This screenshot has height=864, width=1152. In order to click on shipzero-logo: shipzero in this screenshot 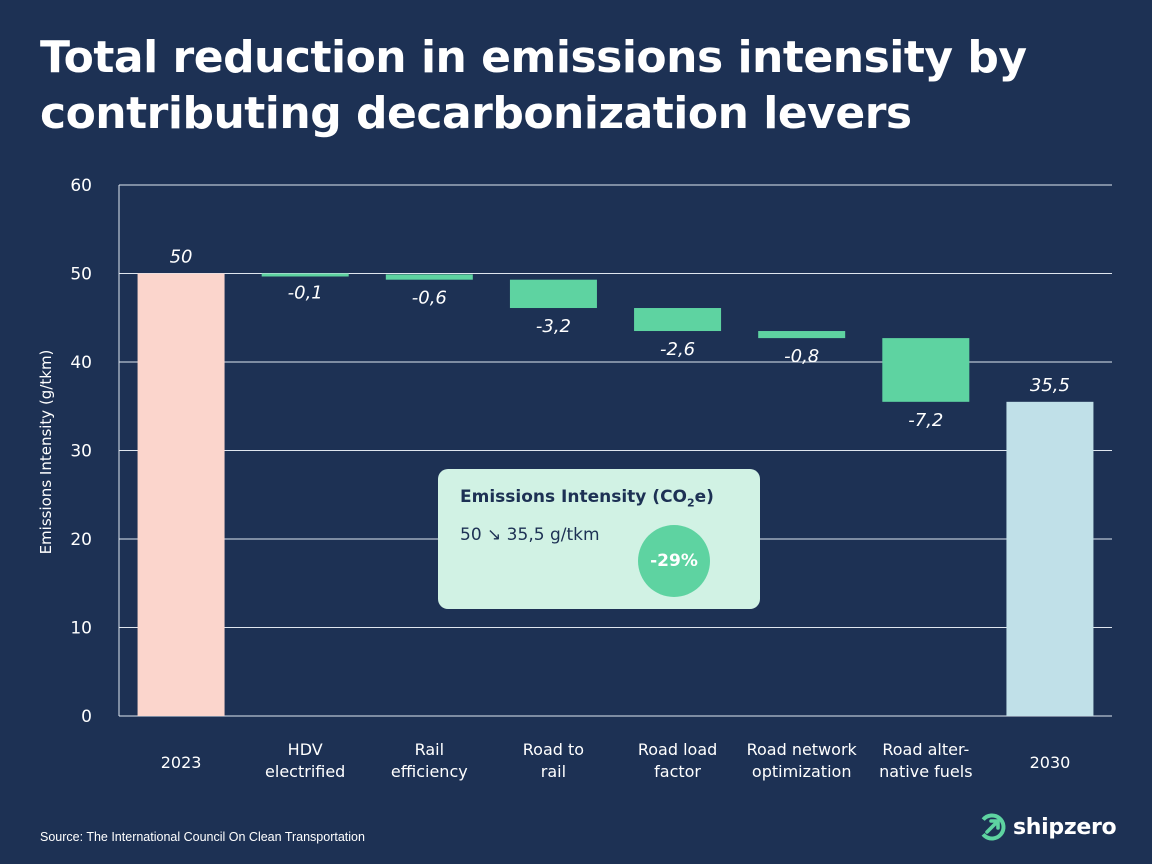, I will do `click(1047, 827)`.